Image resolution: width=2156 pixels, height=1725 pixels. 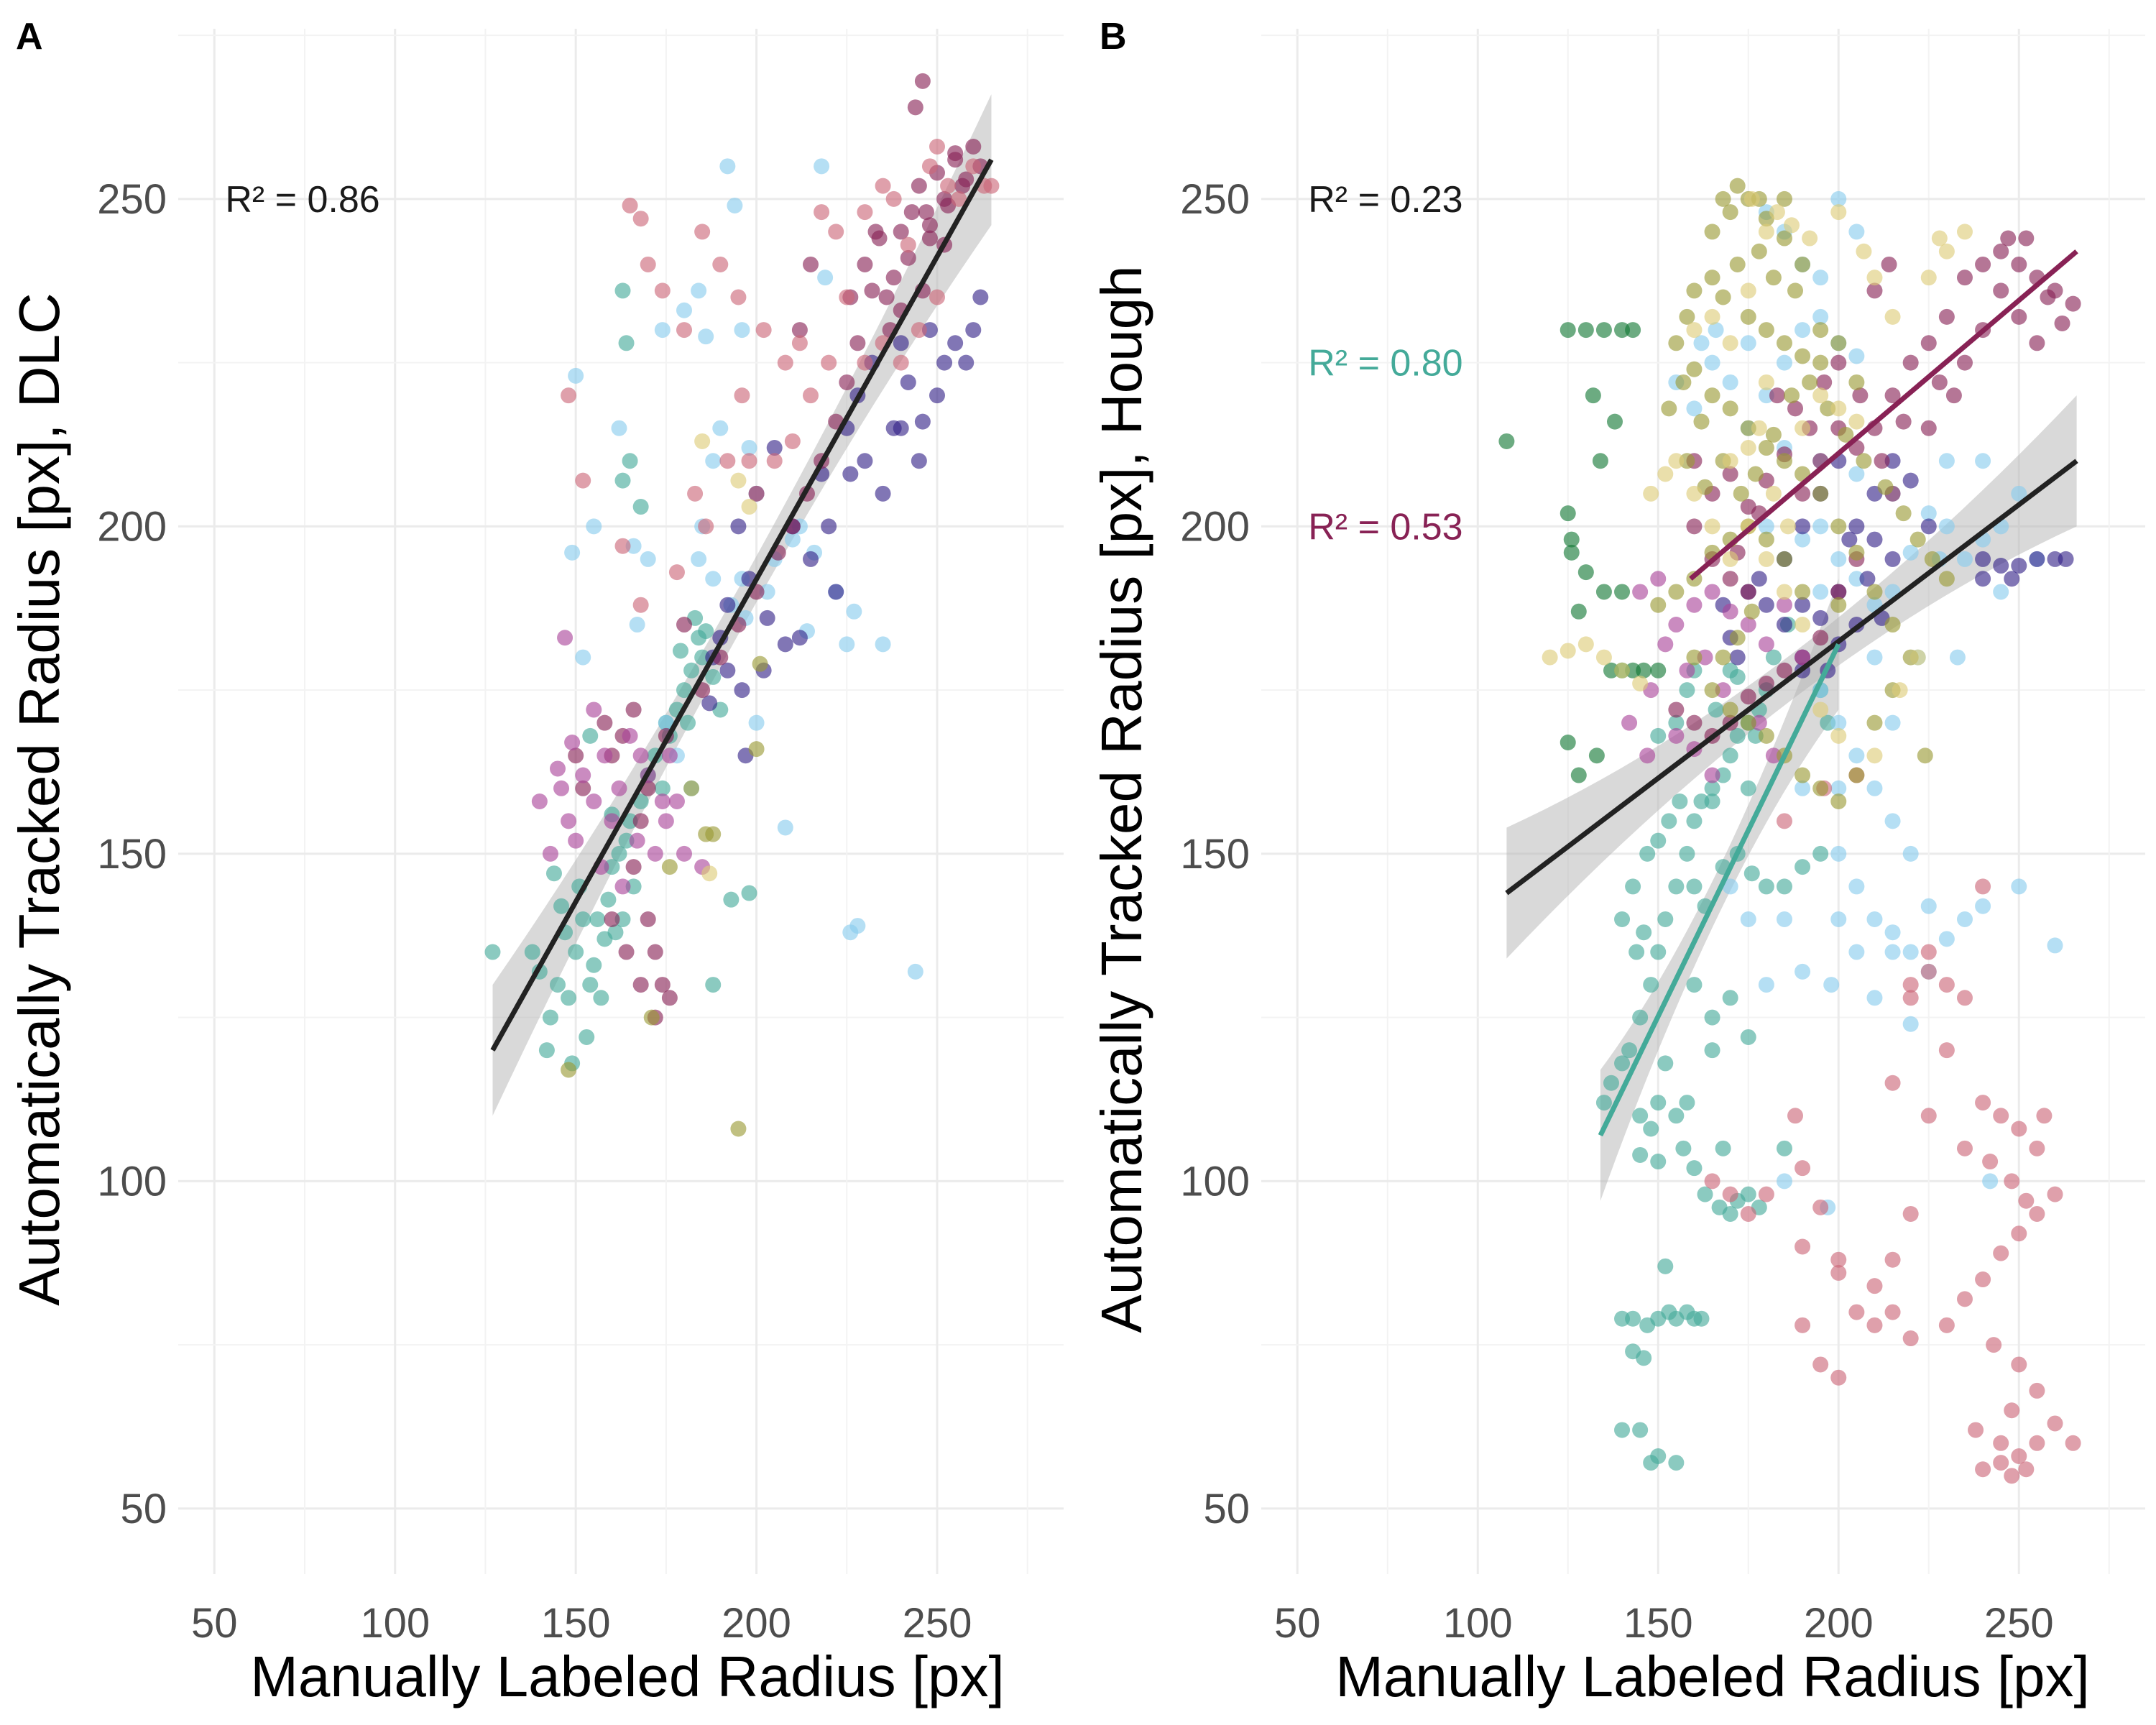 What do you see at coordinates (1215, 199) in the screenshot?
I see `y-tick-label: 250` at bounding box center [1215, 199].